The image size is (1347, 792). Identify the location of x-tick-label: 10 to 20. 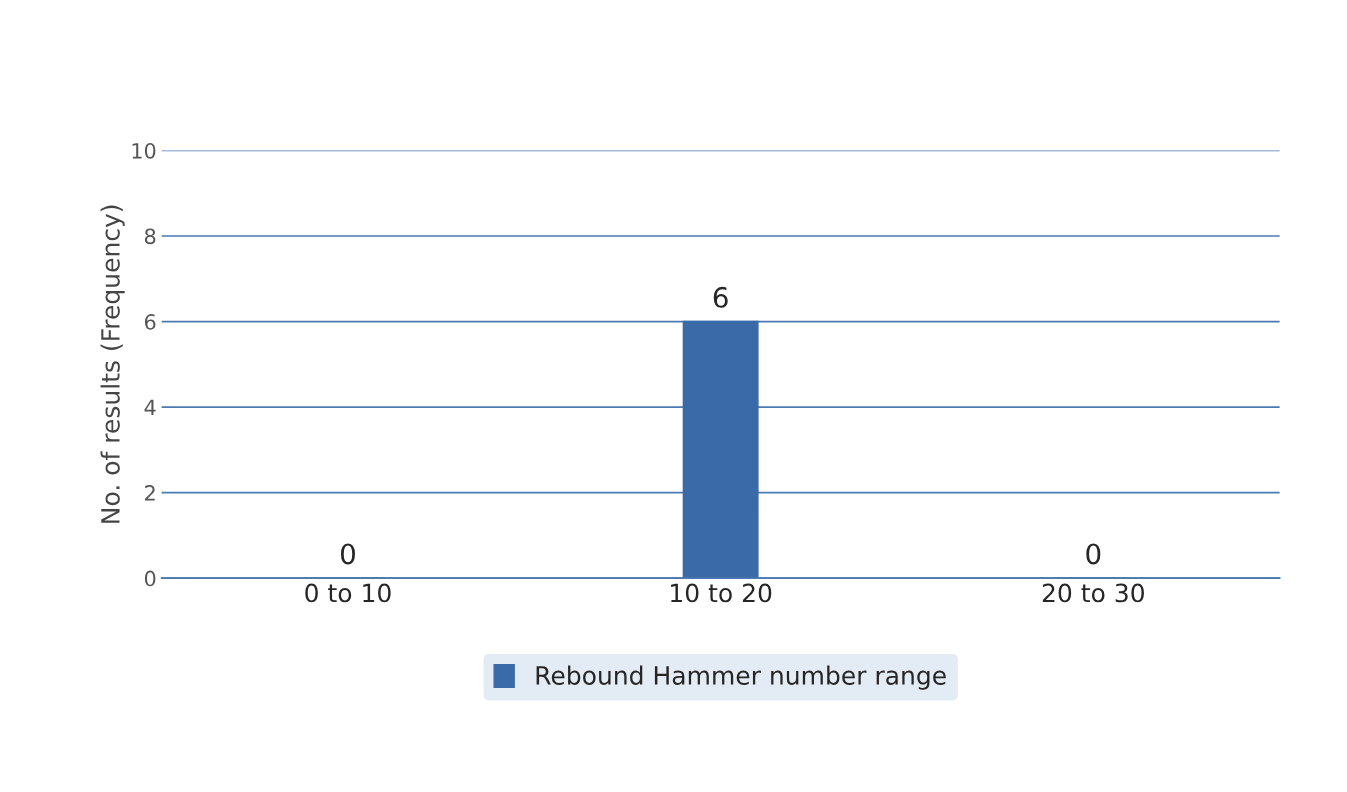
(721, 593).